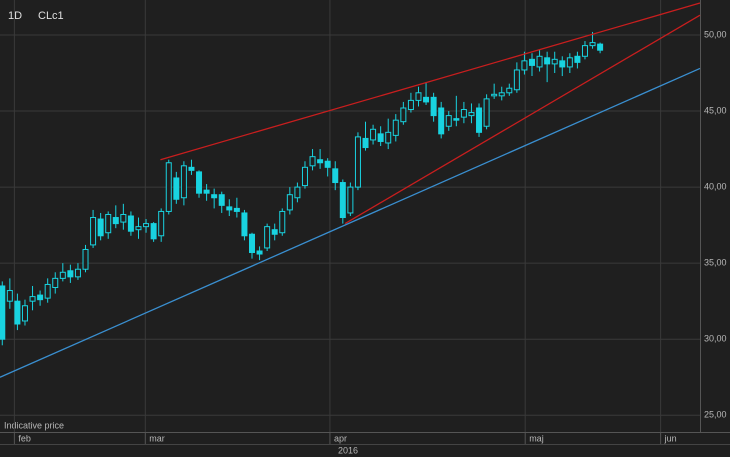  What do you see at coordinates (715, 110) in the screenshot?
I see `y-tick-label: 45,00` at bounding box center [715, 110].